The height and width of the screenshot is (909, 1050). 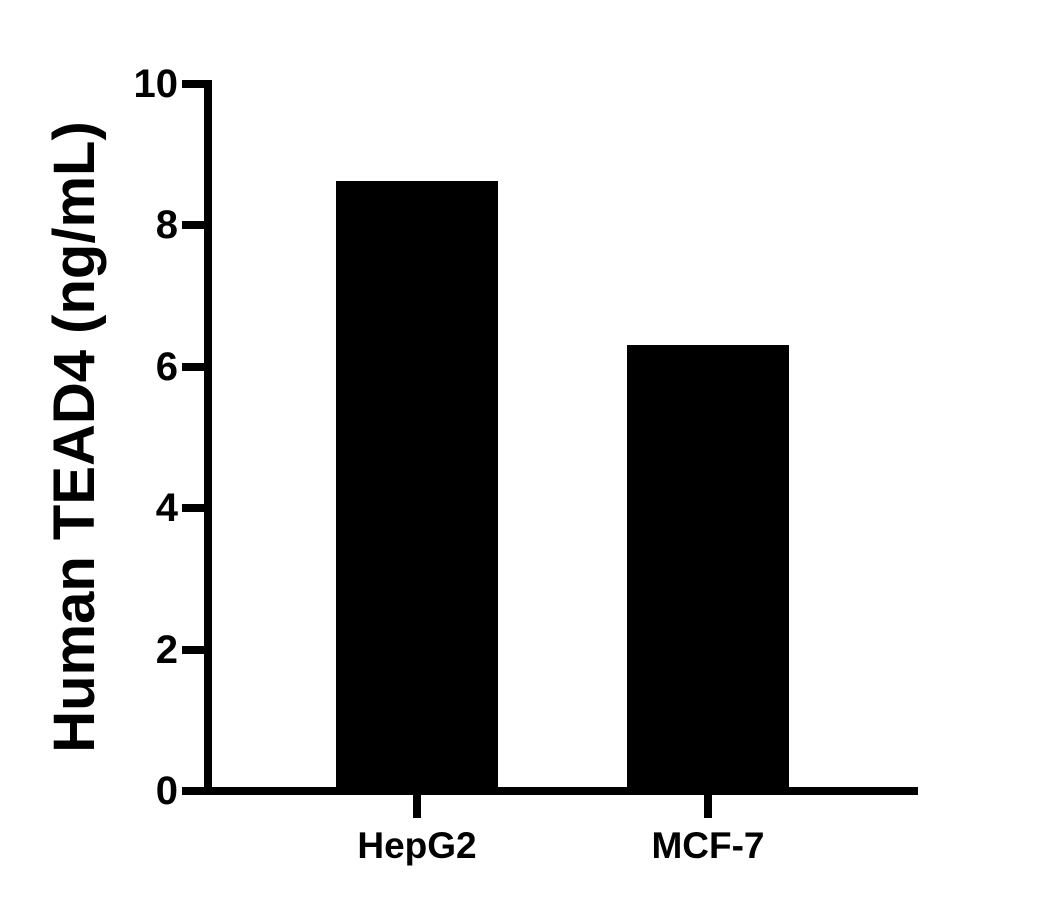 I want to click on y-axis-line, so click(x=208, y=437).